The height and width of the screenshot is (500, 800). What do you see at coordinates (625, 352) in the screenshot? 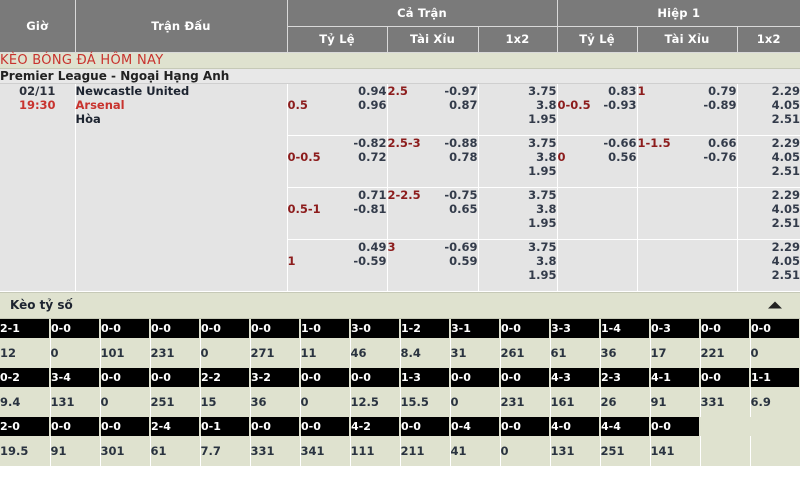
I see `score-value: 36` at bounding box center [625, 352].